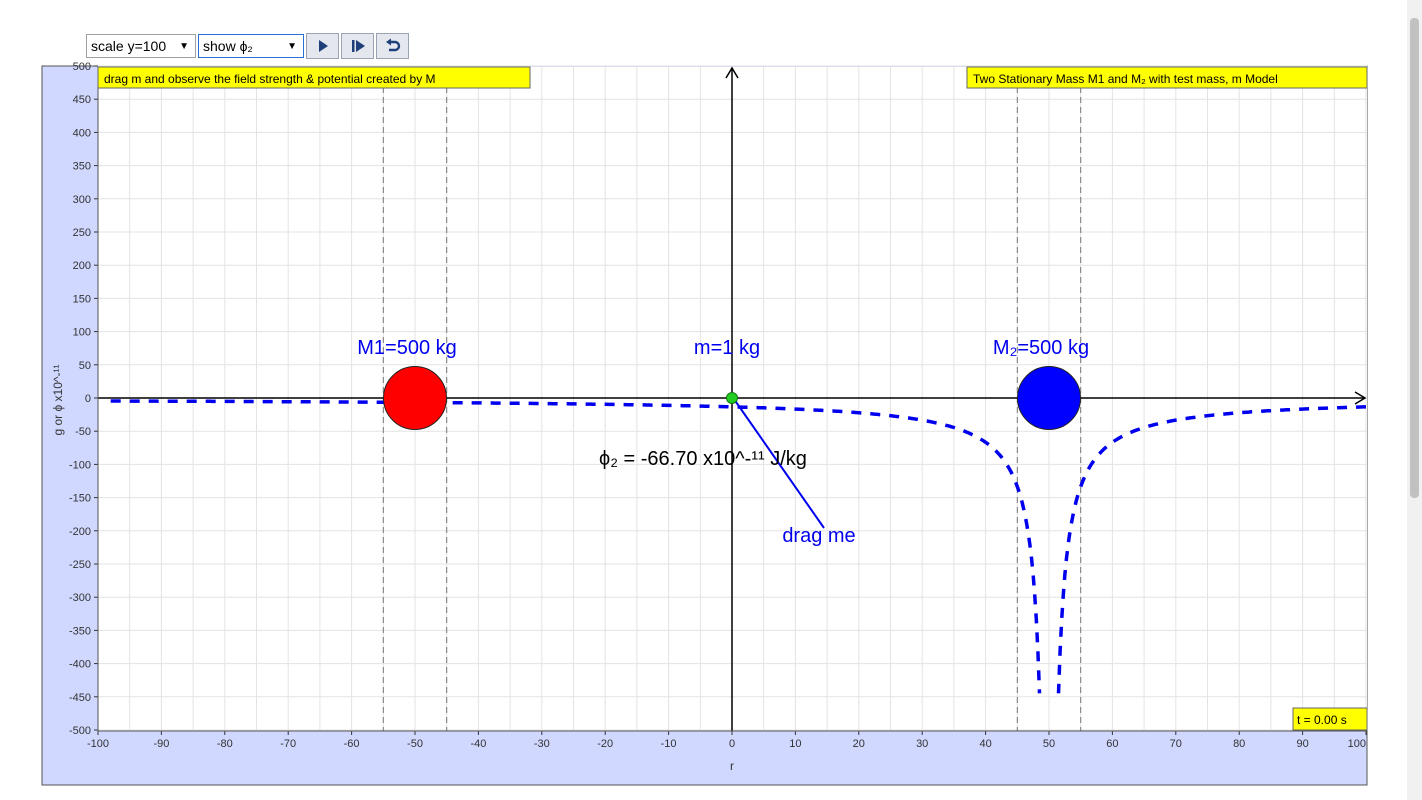  I want to click on toolbar: scale y=100 ▼ show ϕ₂ ▼, so click(247, 47).